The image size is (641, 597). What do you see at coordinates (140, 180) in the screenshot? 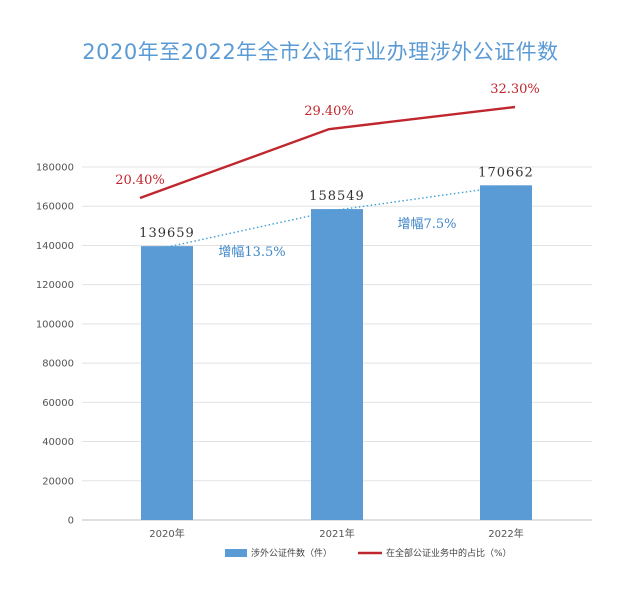
I see `share-data-label: 20.40%` at bounding box center [140, 180].